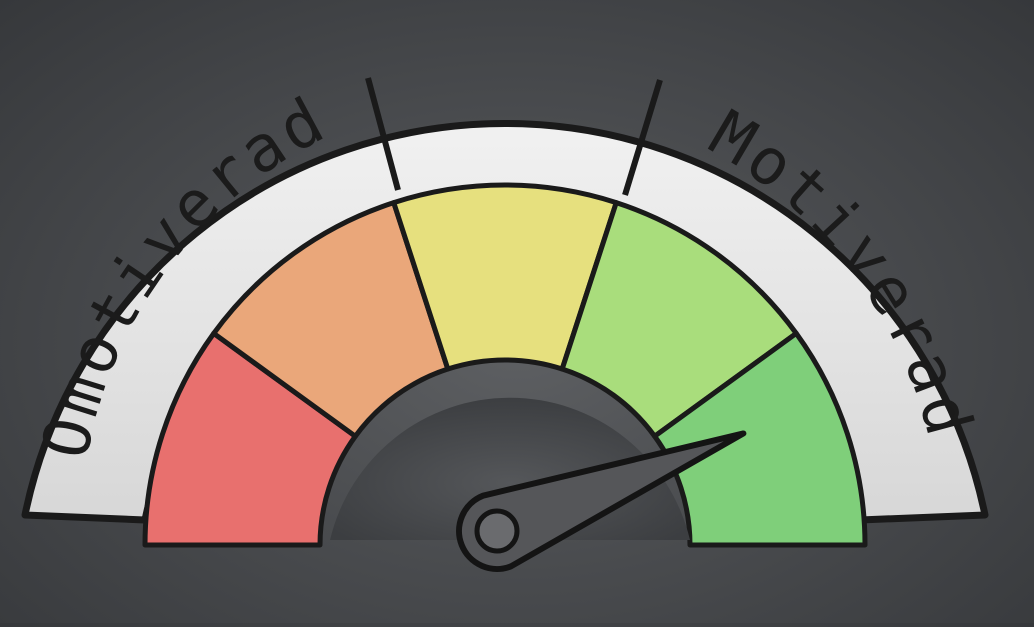 The image size is (1034, 627). What do you see at coordinates (497, 531) in the screenshot?
I see `needle-pivot` at bounding box center [497, 531].